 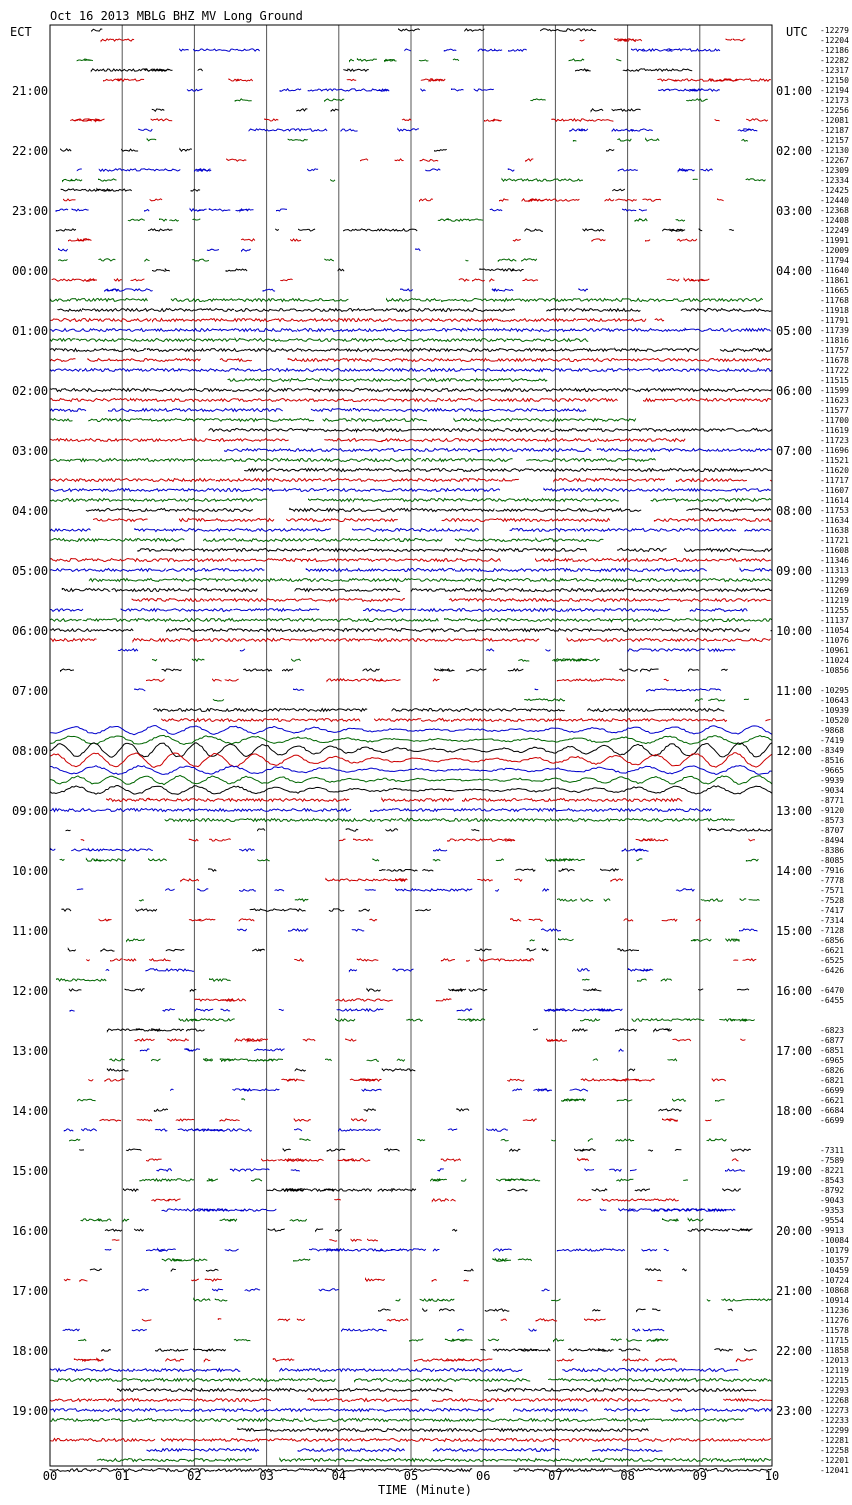 I want to click on x-tick-10: 10, so click(x=772, y=1476).